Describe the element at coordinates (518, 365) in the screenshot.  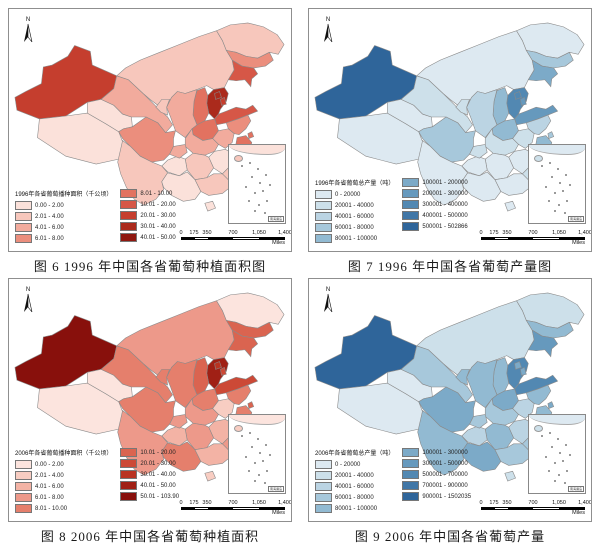
I see `province-beijing` at that location.